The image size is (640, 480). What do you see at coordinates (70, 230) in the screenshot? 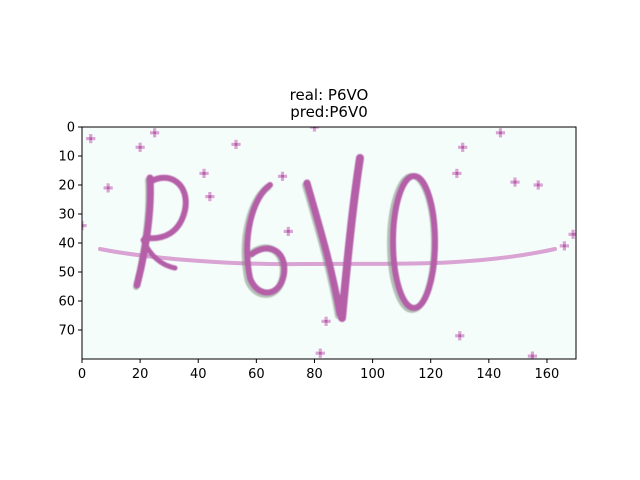
I see `y-axis: 0 10 20 30 40 50 60 70` at bounding box center [70, 230].